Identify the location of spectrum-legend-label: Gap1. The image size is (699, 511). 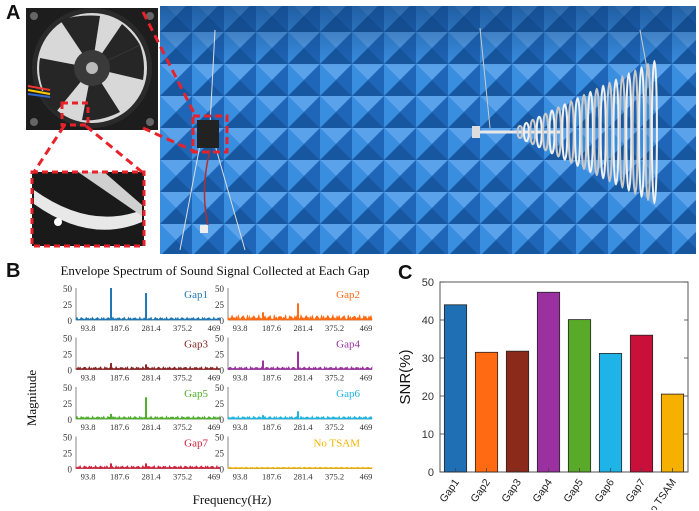
(196, 295).